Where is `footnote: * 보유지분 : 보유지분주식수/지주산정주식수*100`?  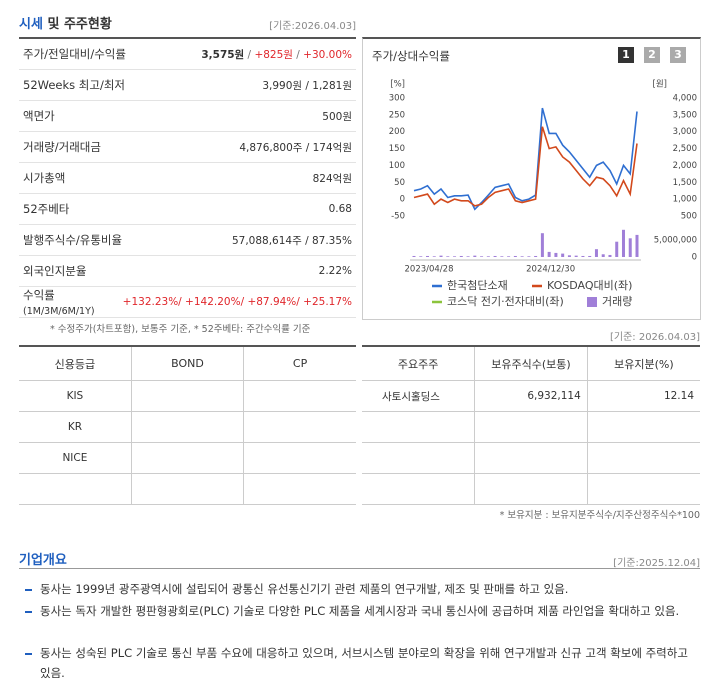 footnote: * 보유지분 : 보유지분주식수/지주산정주식수*100 is located at coordinates (599, 515).